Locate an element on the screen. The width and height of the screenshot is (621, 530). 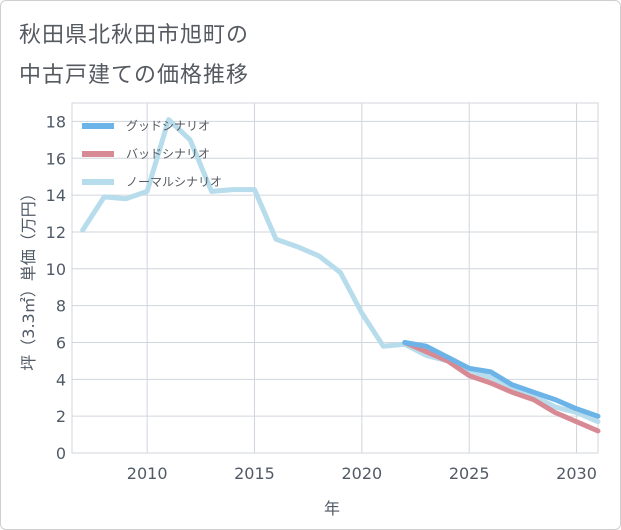
x-axis-ticks: 2010 2015 2020 2025 2030 is located at coordinates (362, 473).